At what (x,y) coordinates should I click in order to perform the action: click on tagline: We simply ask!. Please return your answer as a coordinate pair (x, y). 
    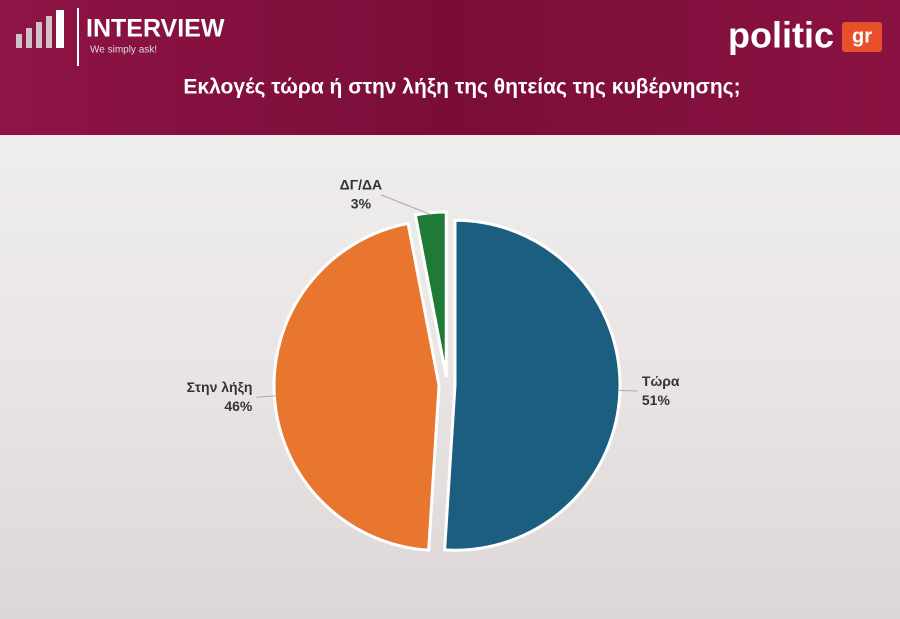
    Looking at the image, I should click on (123, 50).